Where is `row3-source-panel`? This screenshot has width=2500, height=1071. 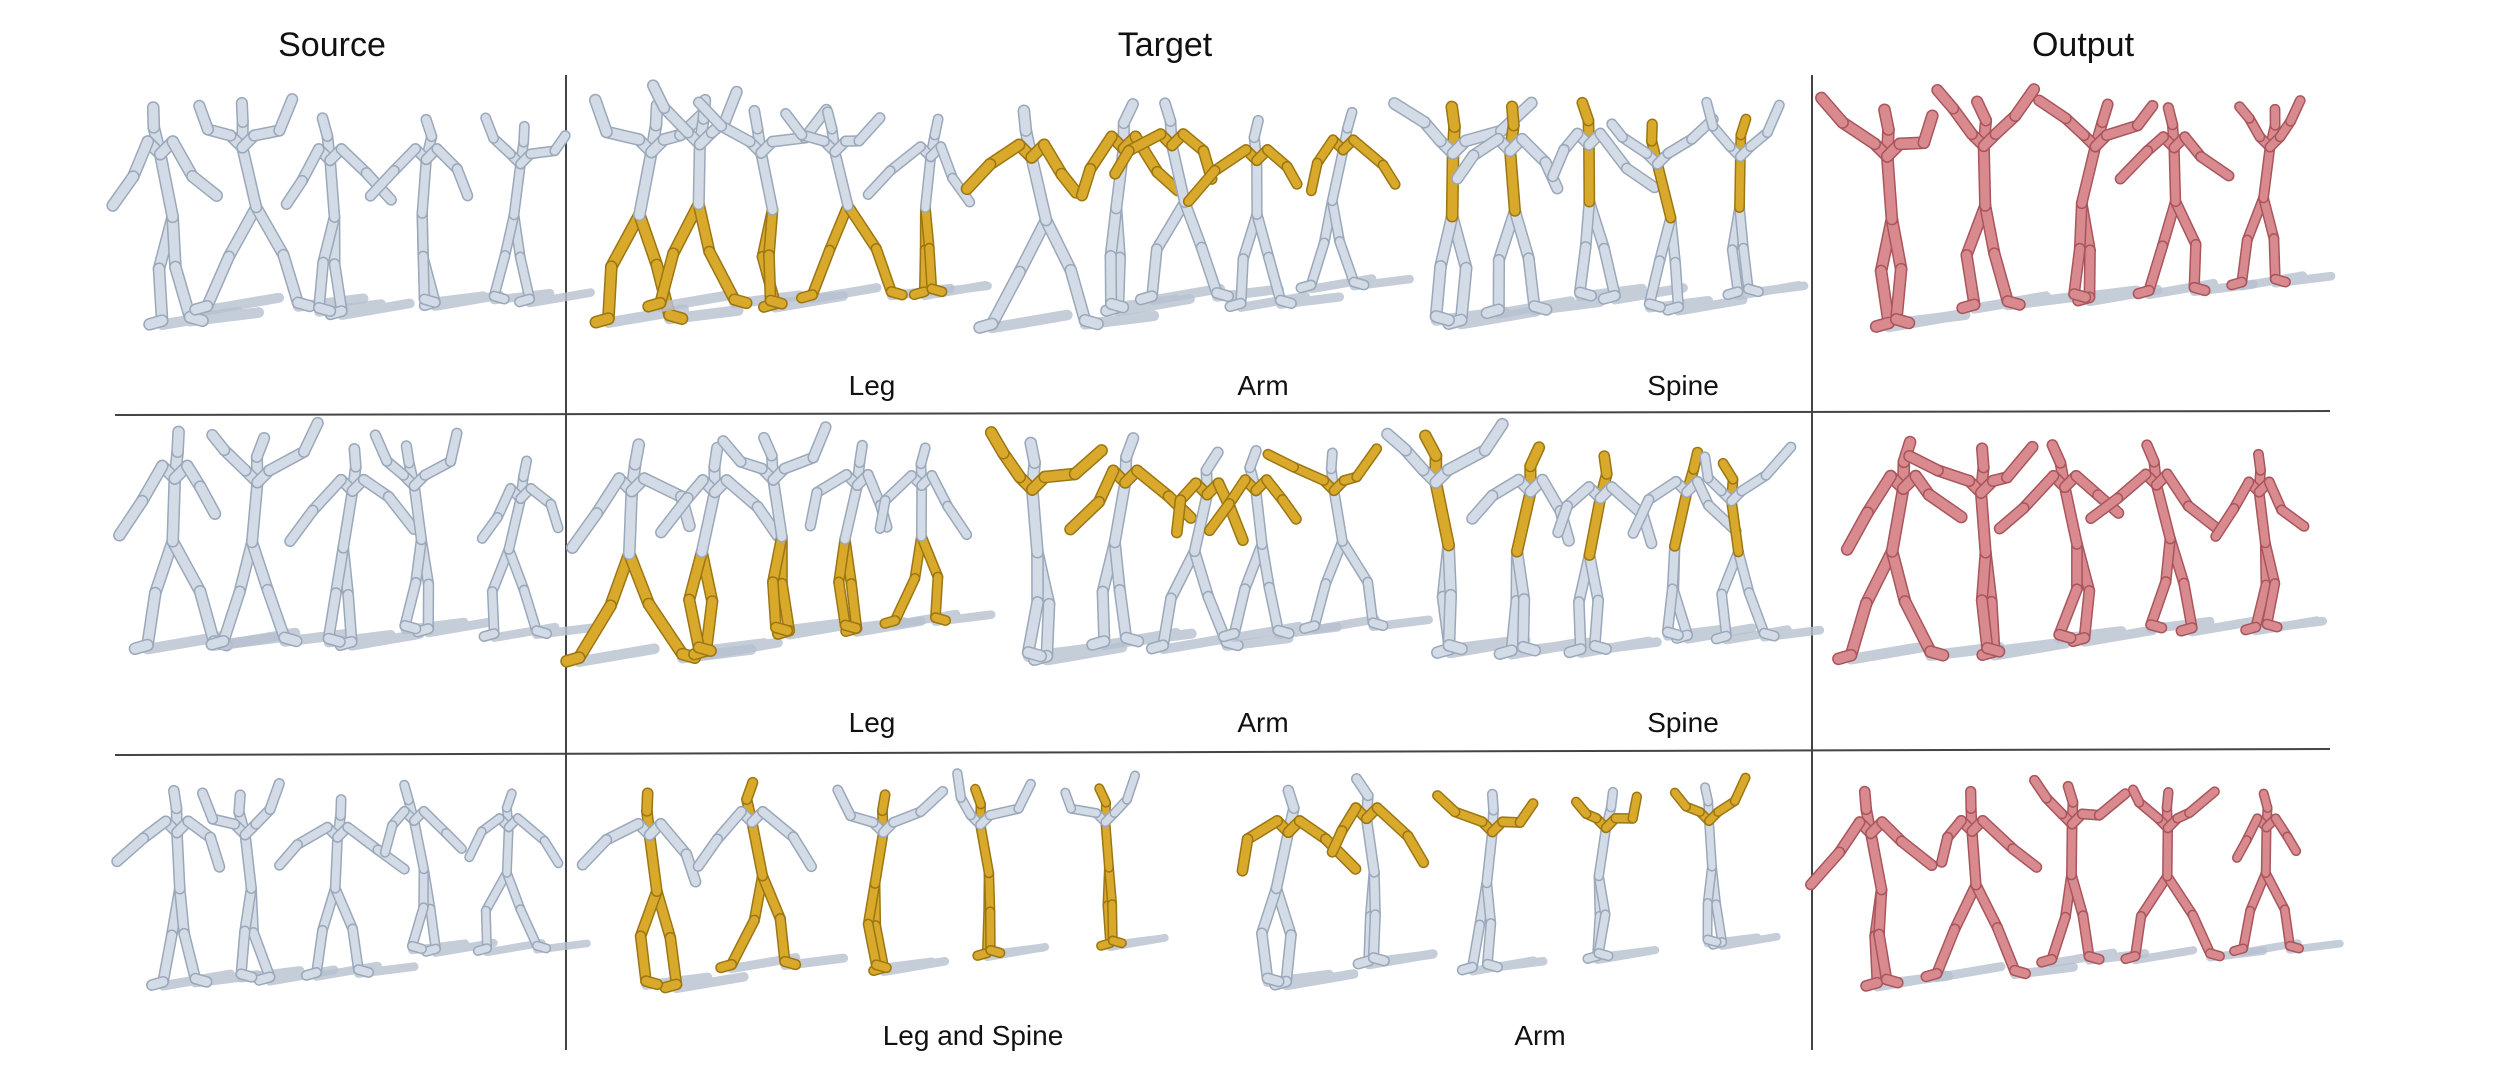
row3-source-panel is located at coordinates (351, 884).